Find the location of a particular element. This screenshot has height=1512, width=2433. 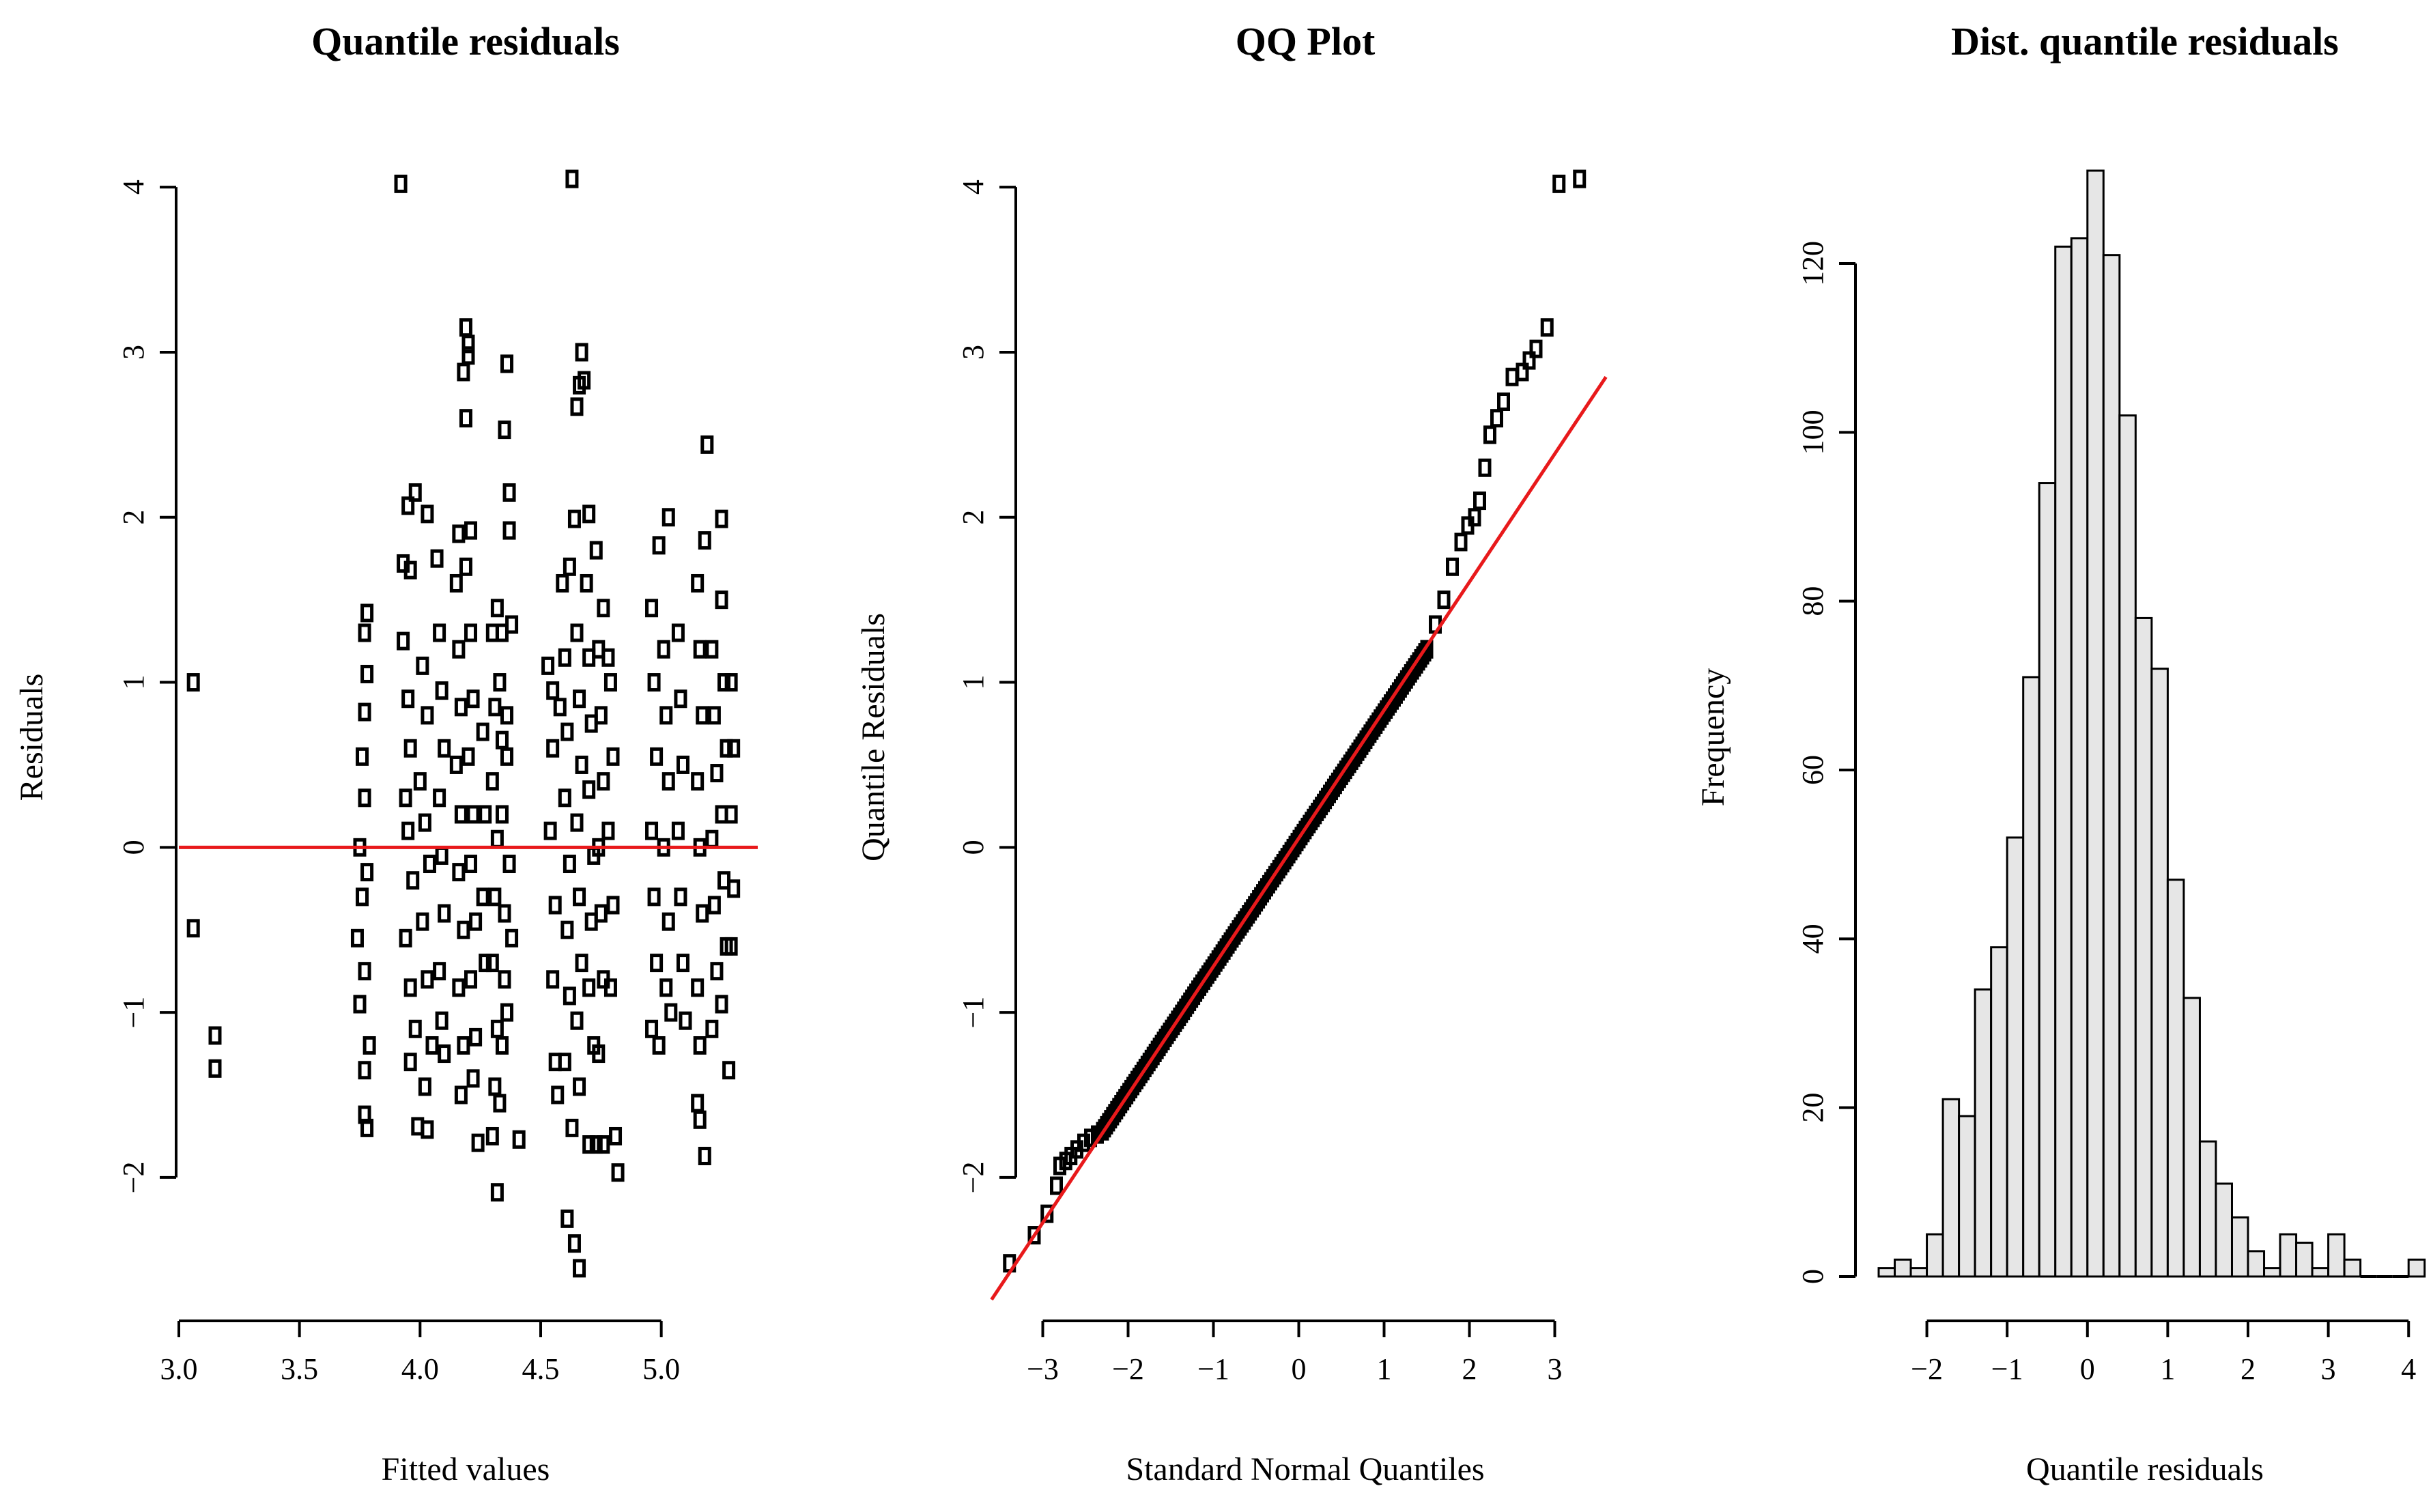

residuals-y-tick-label: −2 is located at coordinates (133, 1178).